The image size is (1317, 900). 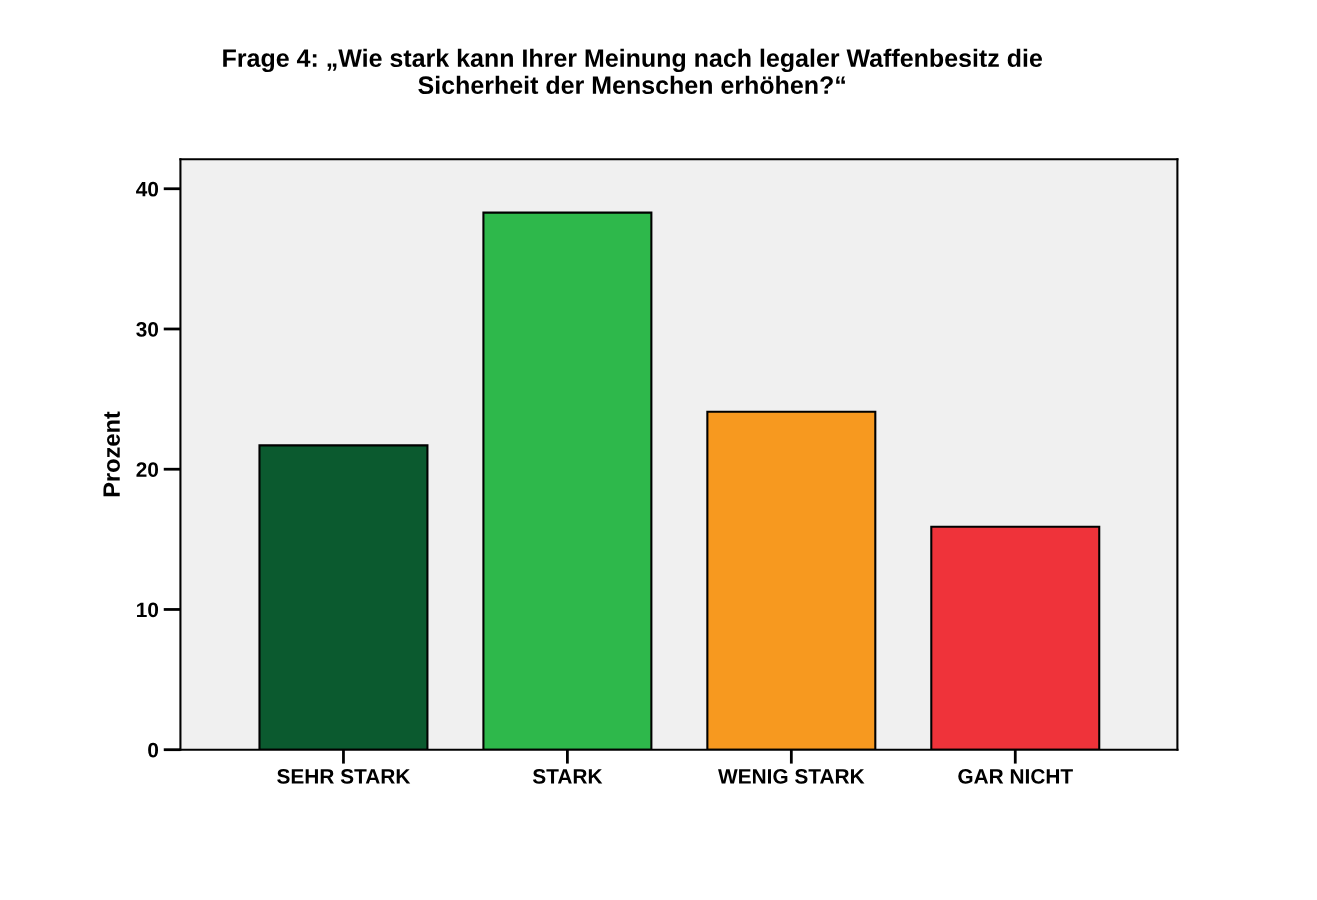 I want to click on y-tick-label: 20, so click(x=147, y=469).